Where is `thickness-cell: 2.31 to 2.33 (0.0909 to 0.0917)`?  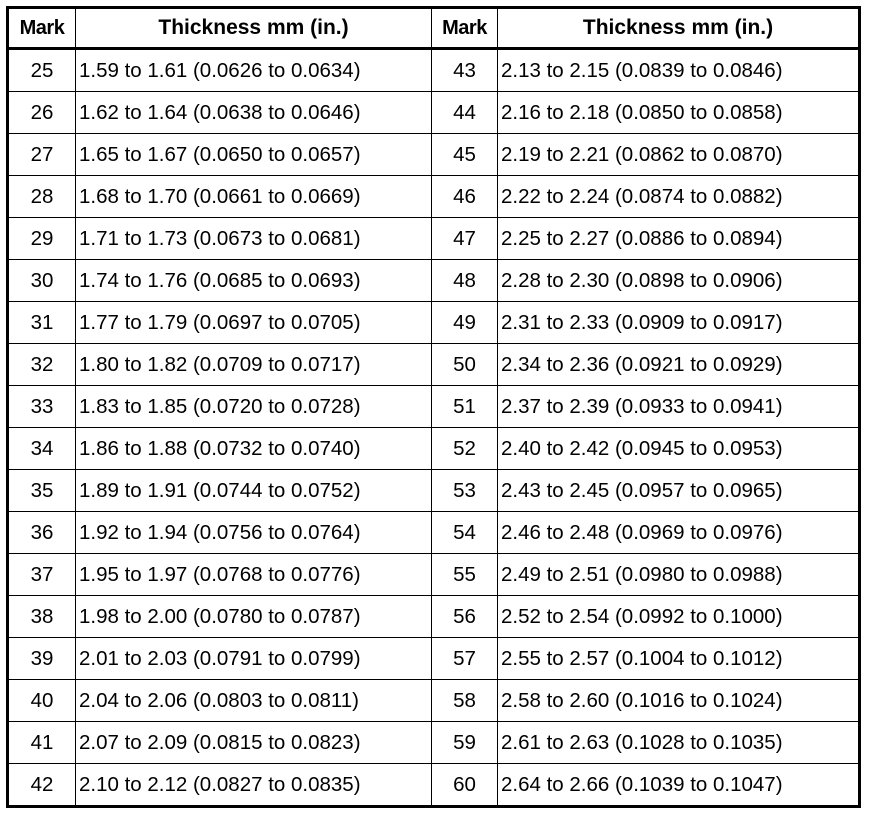
thickness-cell: 2.31 to 2.33 (0.0909 to 0.0917) is located at coordinates (678, 322).